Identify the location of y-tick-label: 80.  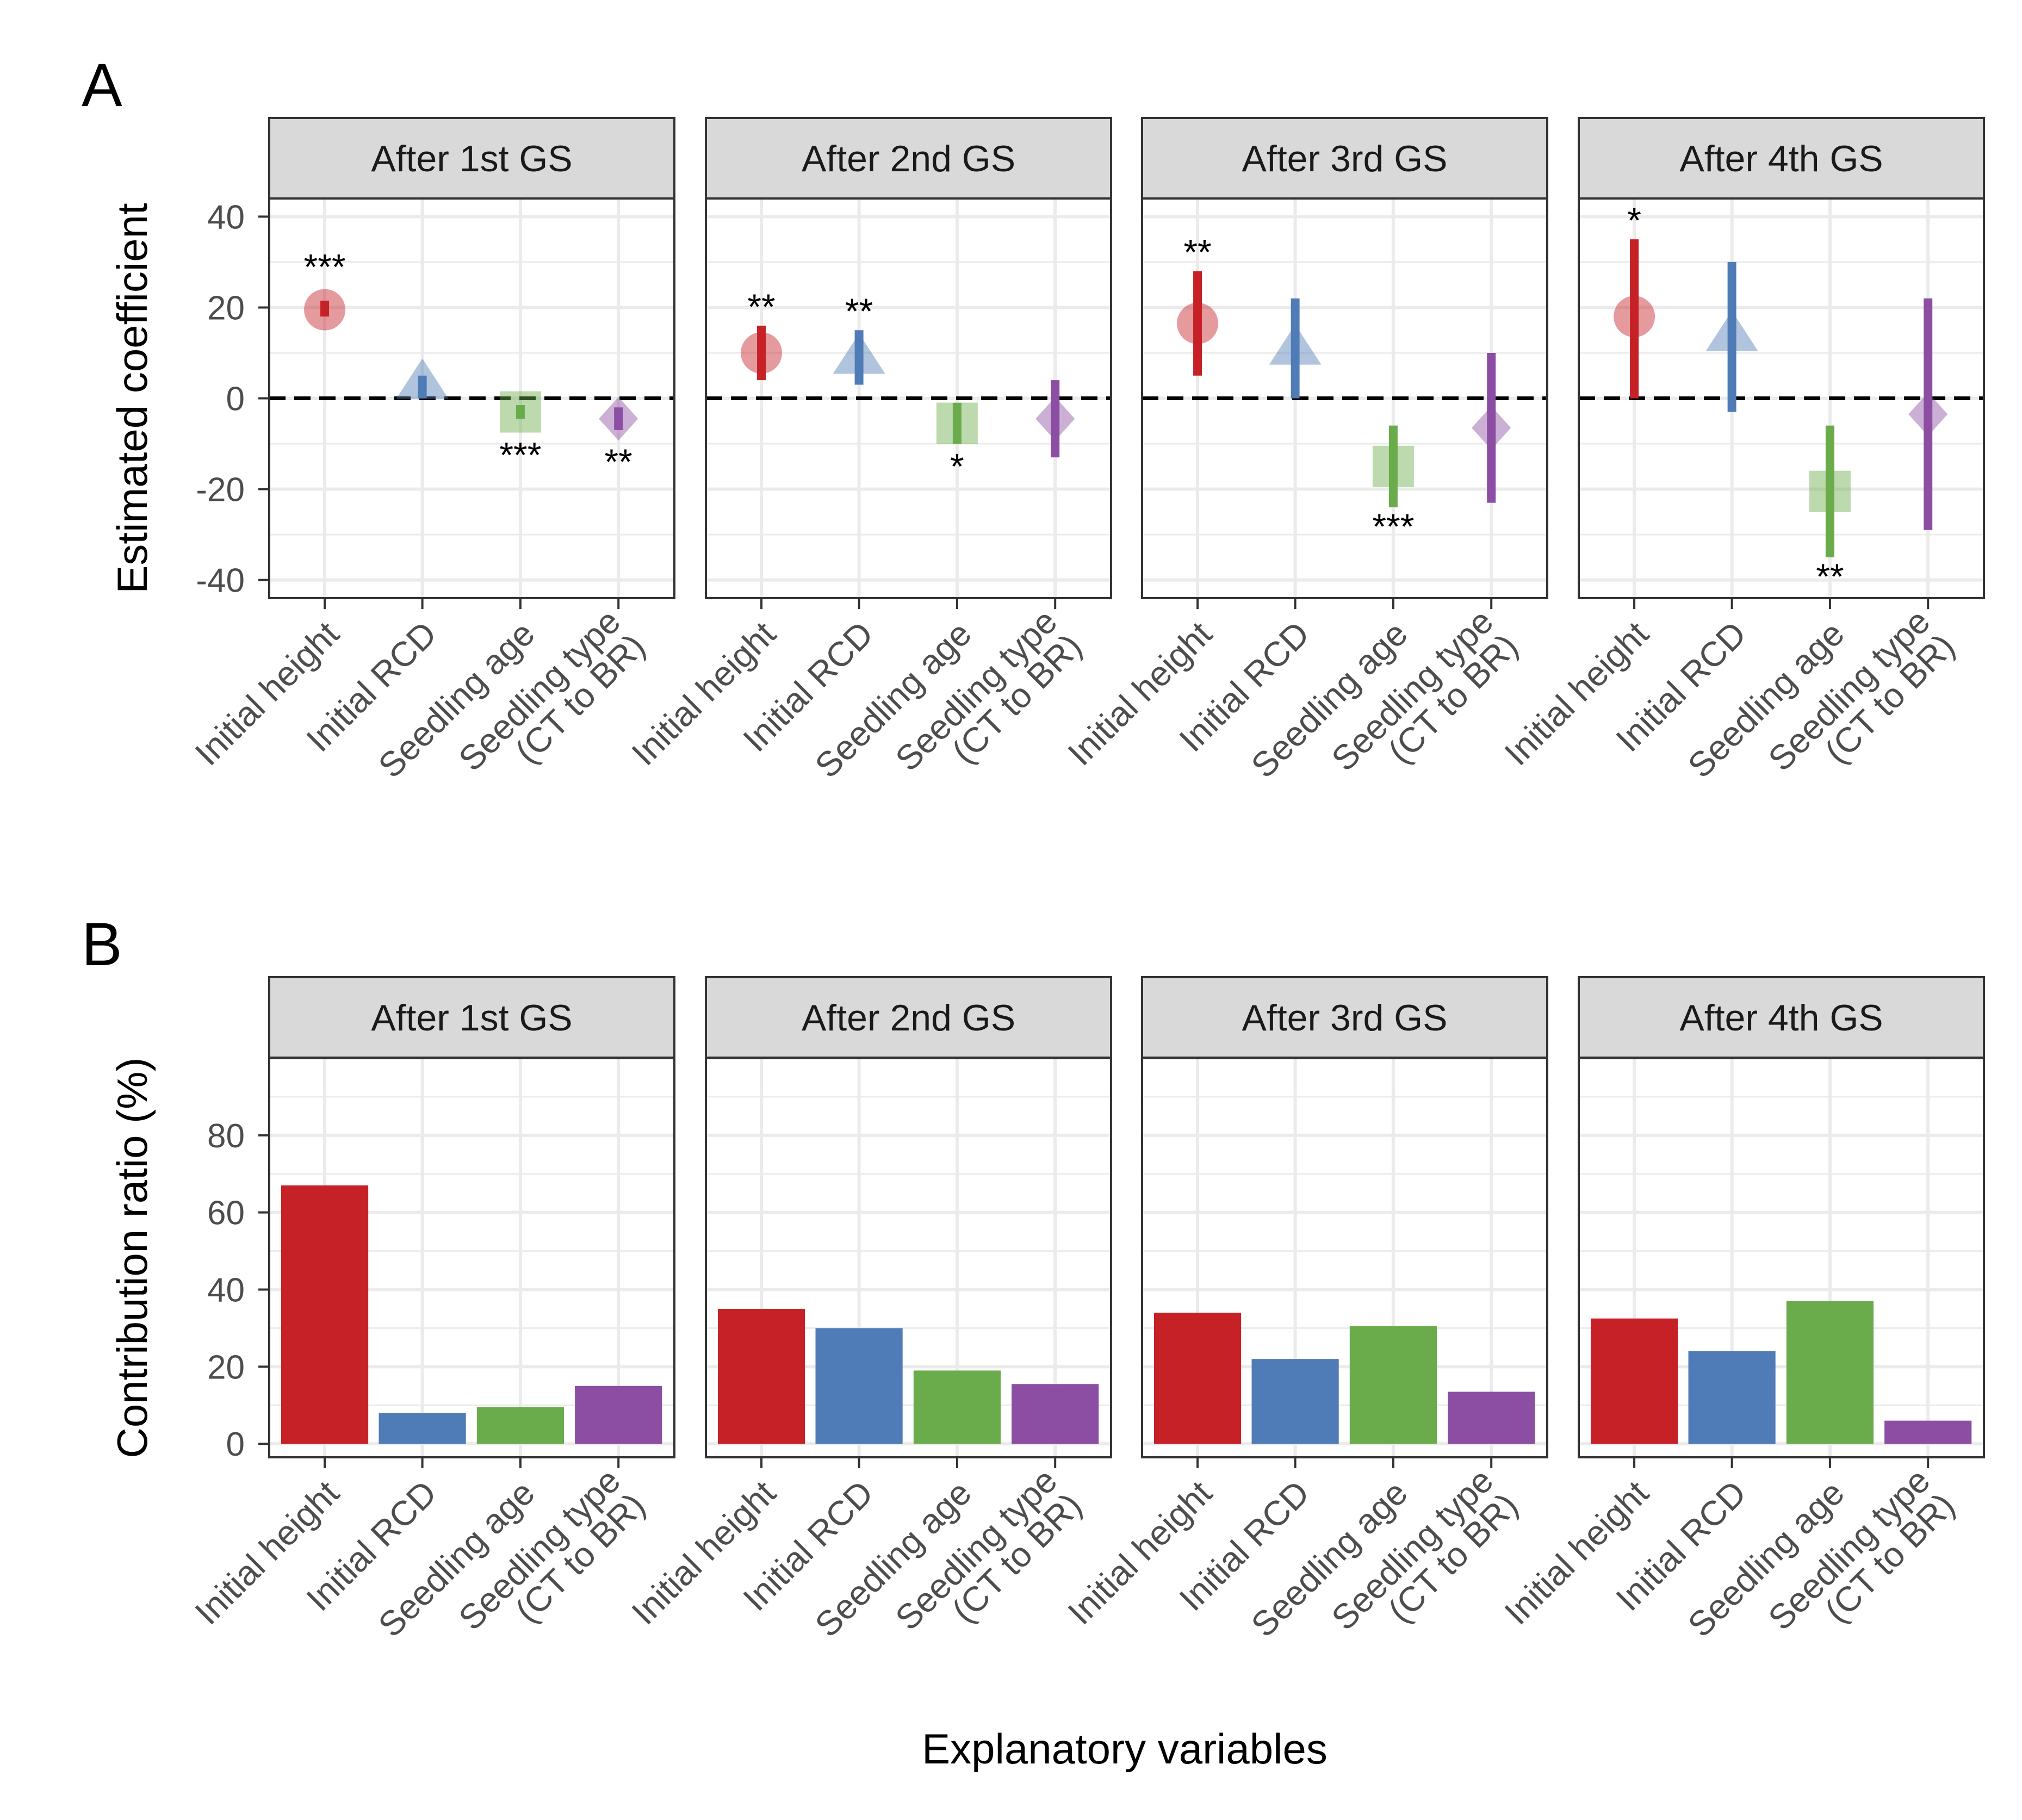
(226, 1136).